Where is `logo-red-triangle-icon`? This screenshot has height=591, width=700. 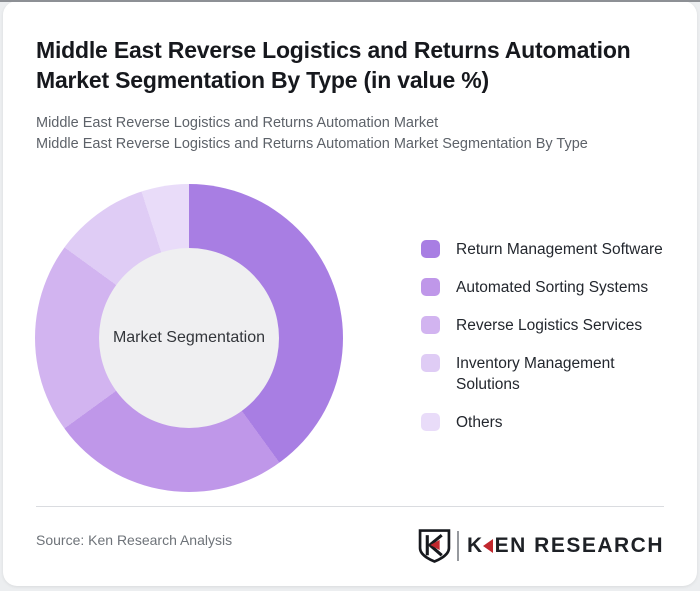 logo-red-triangle-icon is located at coordinates (487, 546).